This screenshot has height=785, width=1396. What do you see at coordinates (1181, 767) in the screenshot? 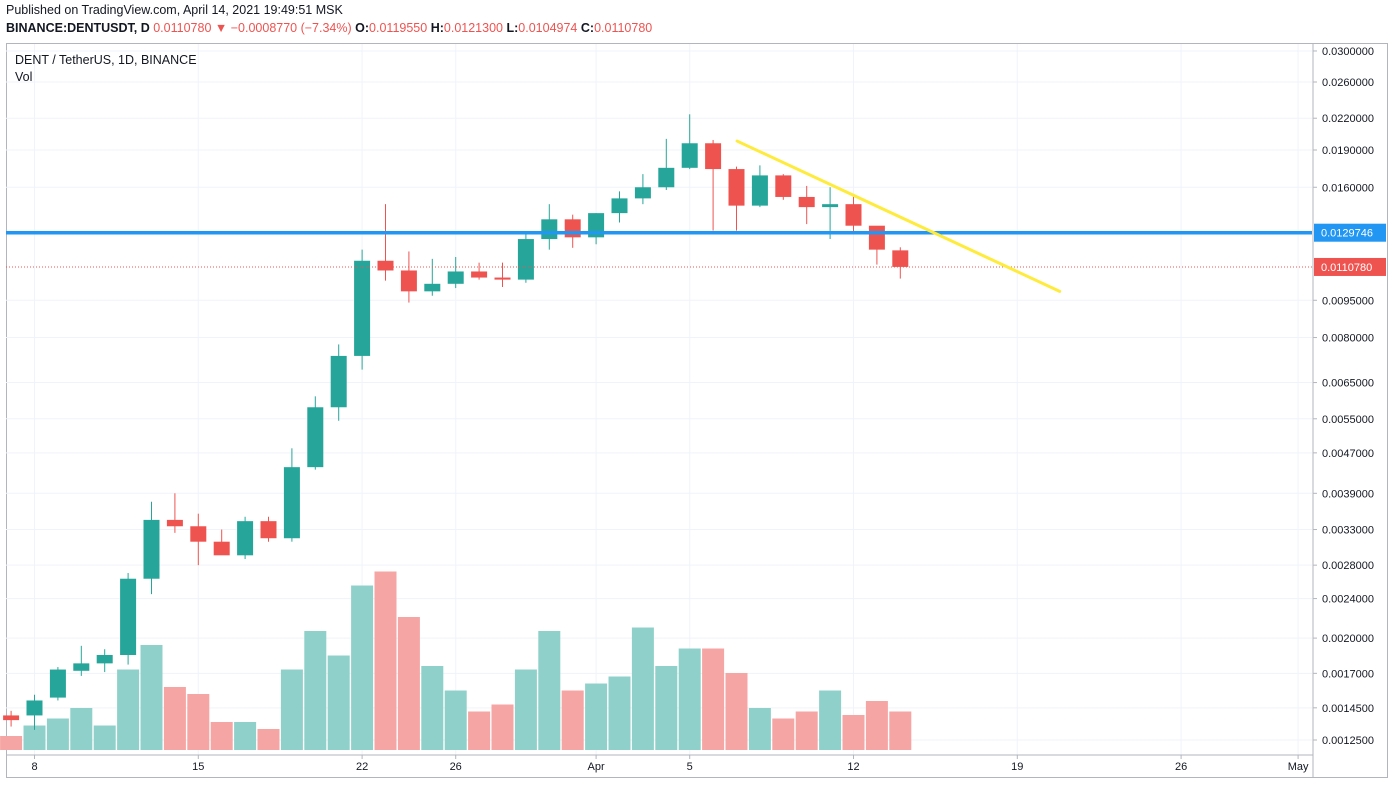
I see `x-tick-label: 26` at bounding box center [1181, 767].